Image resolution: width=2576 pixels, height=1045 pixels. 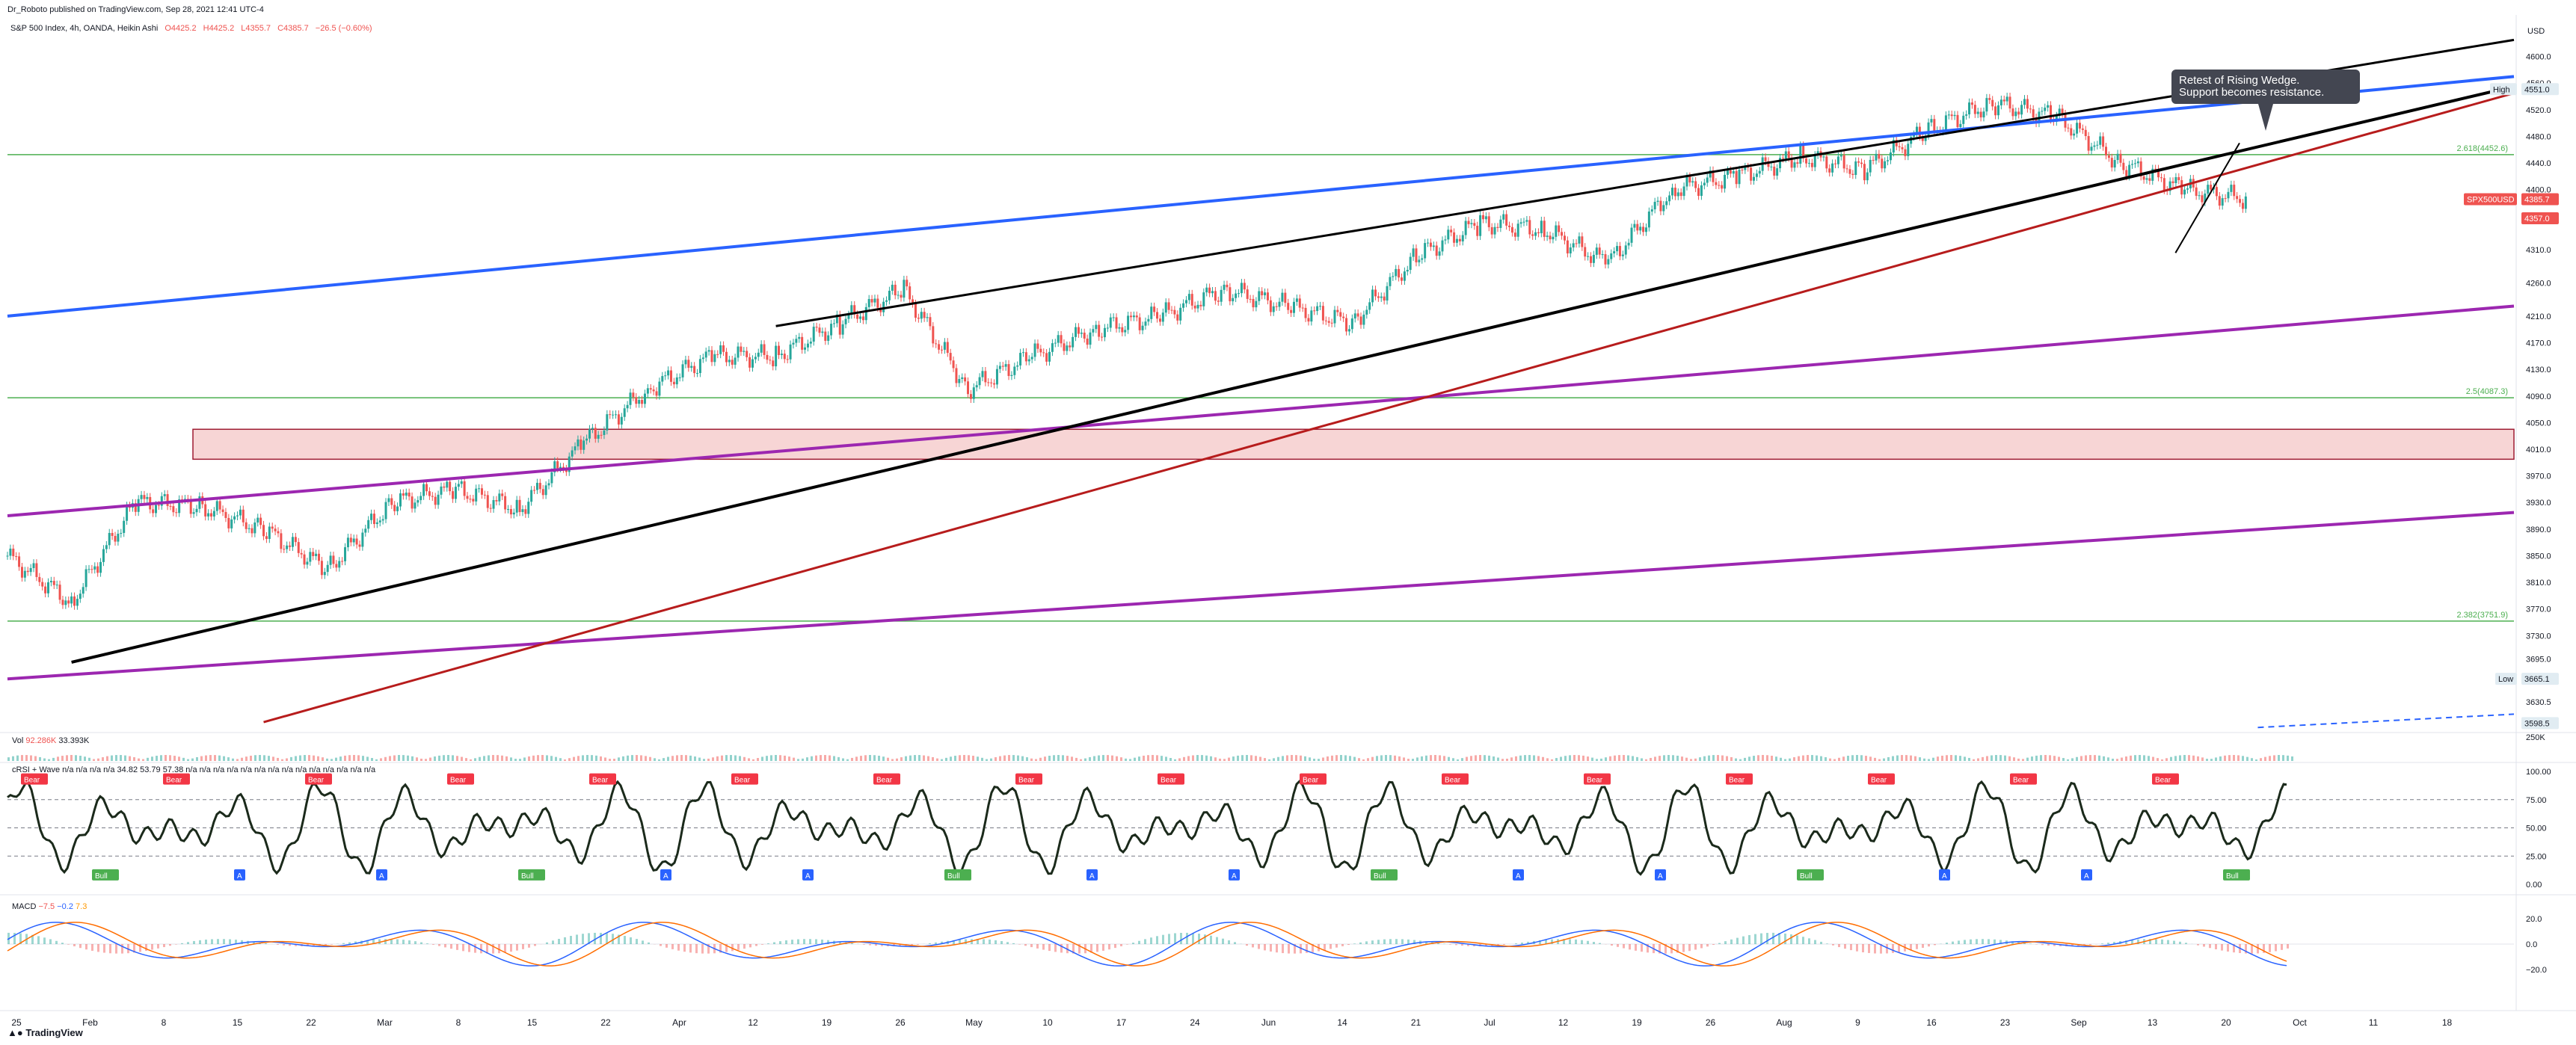 I want to click on macd-signal-line, so click(x=1147, y=944).